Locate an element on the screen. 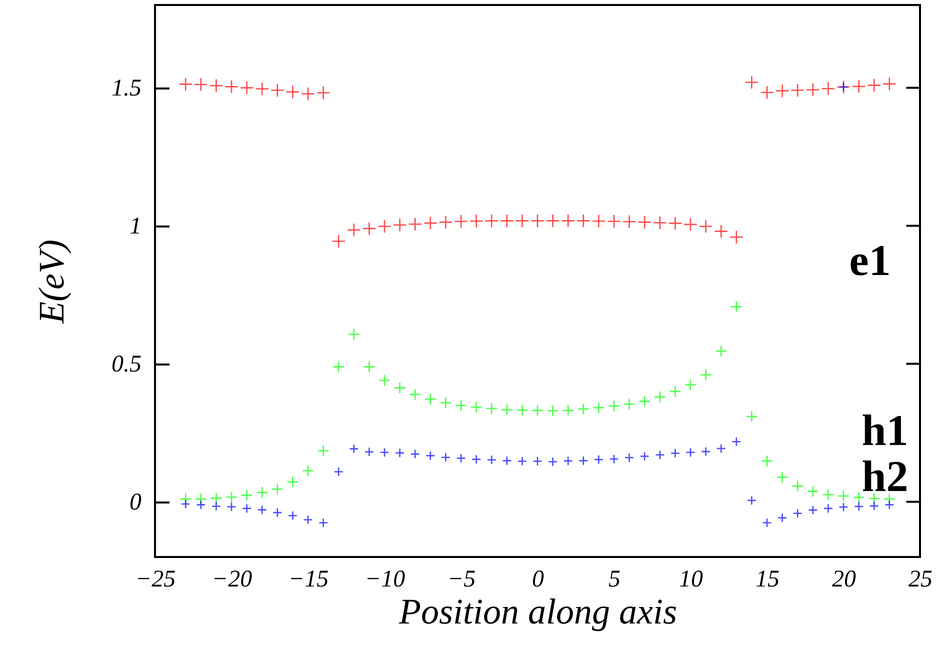 The image size is (939, 651). annotation: h1 is located at coordinates (885, 430).